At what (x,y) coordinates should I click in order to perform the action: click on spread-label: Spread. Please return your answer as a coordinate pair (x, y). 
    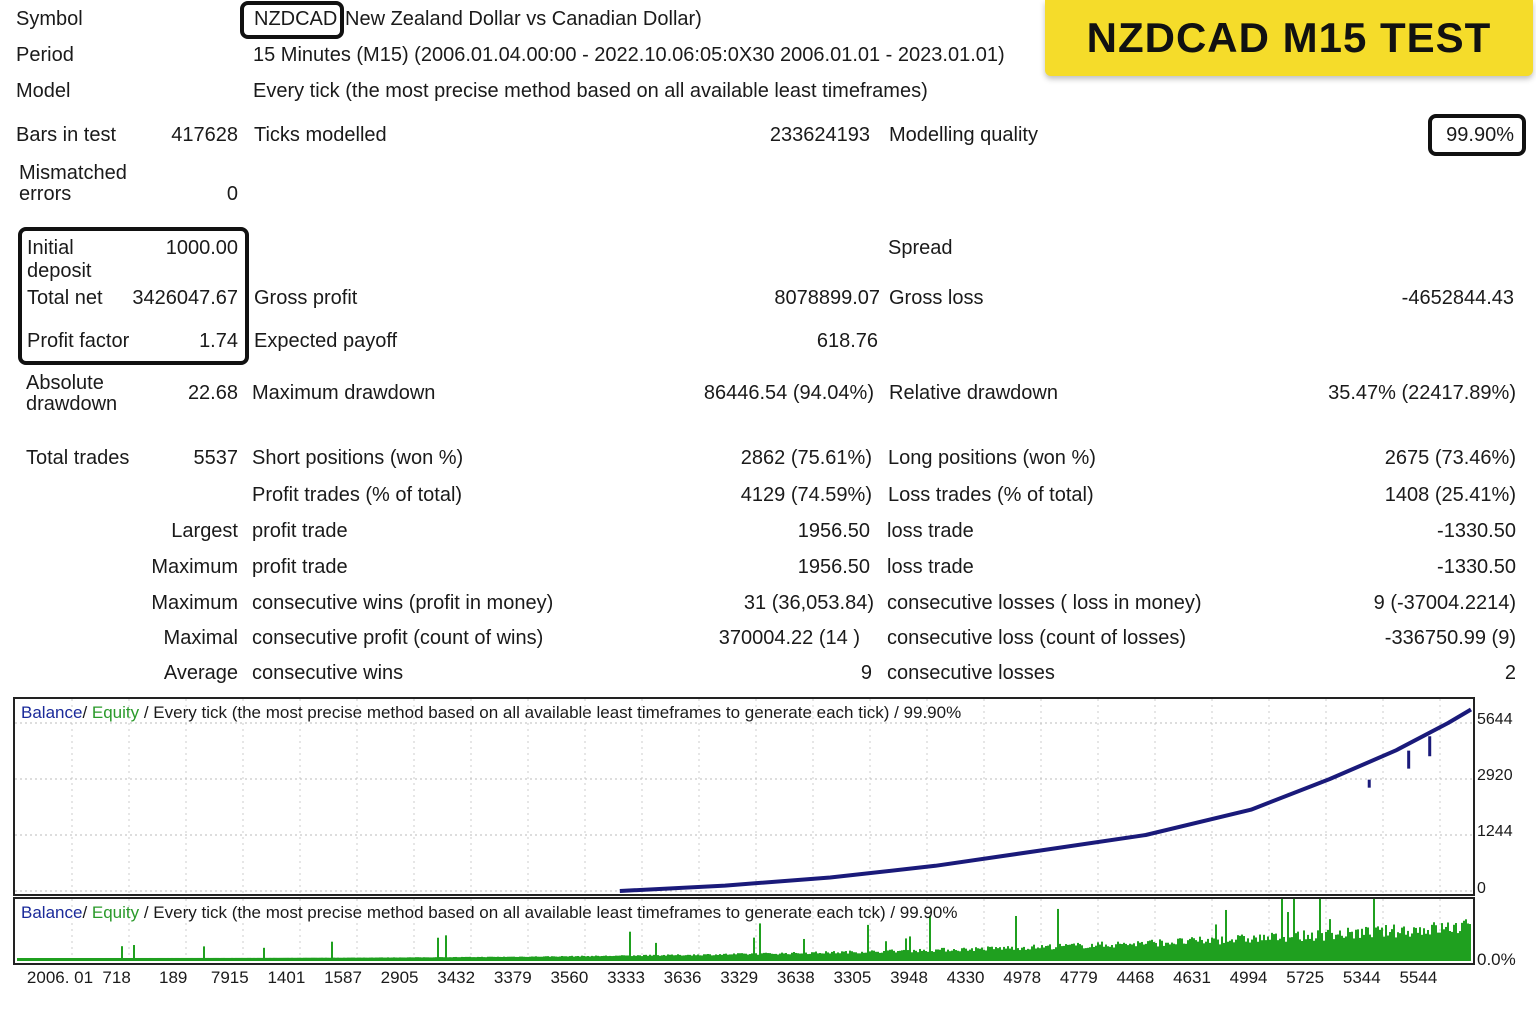
    Looking at the image, I should click on (920, 248).